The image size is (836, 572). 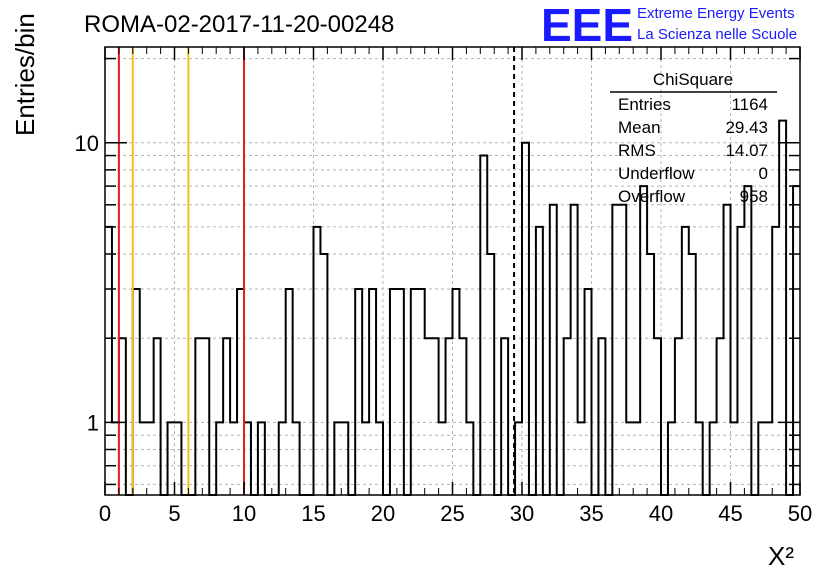 I want to click on stats-row-label: Overflow, so click(x=652, y=196).